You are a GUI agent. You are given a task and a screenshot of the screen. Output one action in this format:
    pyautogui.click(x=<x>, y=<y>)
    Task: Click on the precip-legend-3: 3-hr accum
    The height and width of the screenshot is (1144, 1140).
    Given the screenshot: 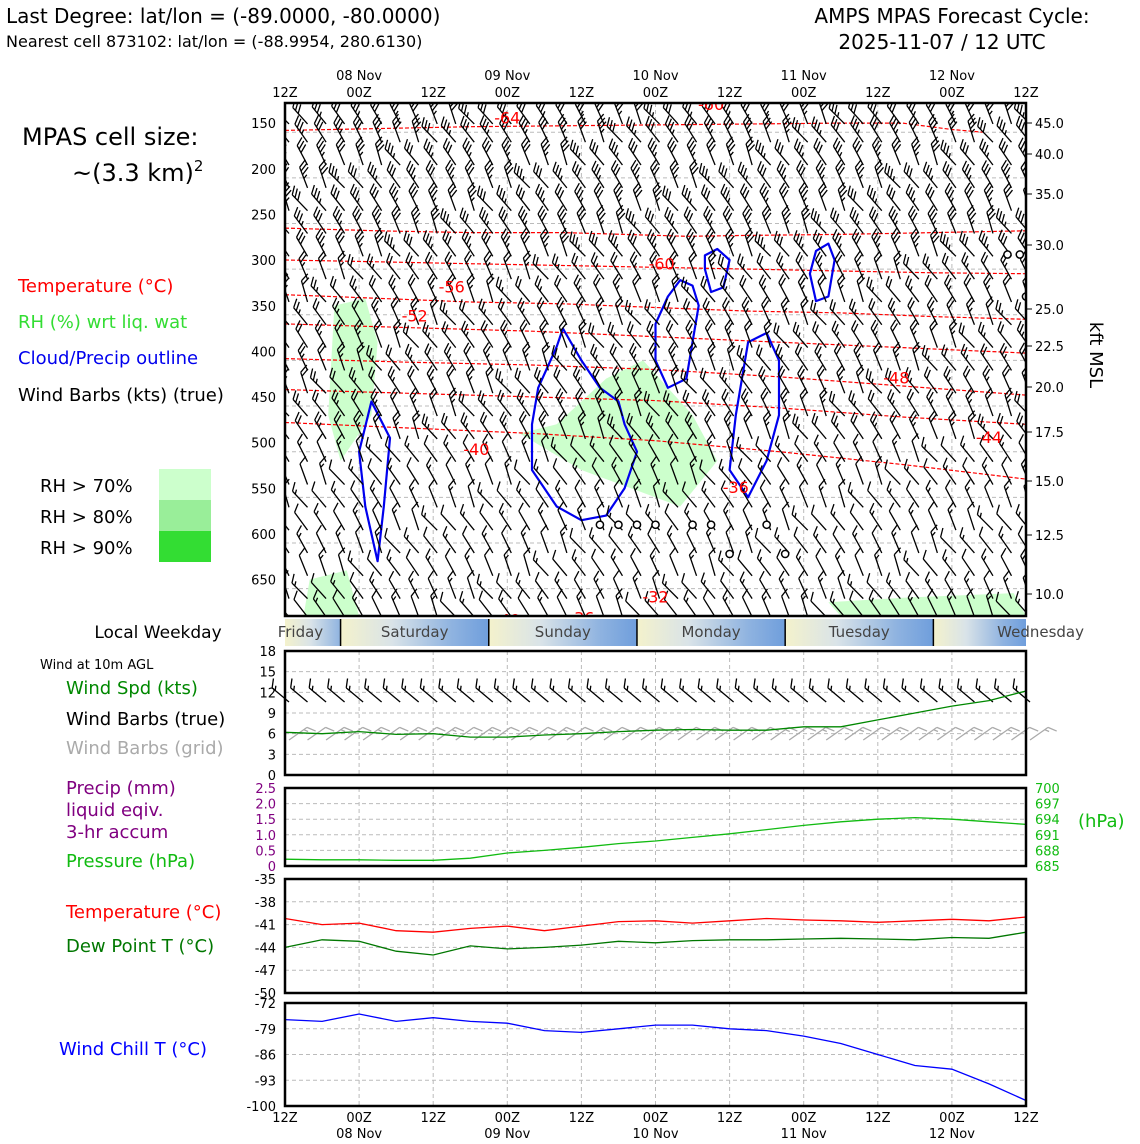 What is the action you would take?
    pyautogui.click(x=117, y=832)
    